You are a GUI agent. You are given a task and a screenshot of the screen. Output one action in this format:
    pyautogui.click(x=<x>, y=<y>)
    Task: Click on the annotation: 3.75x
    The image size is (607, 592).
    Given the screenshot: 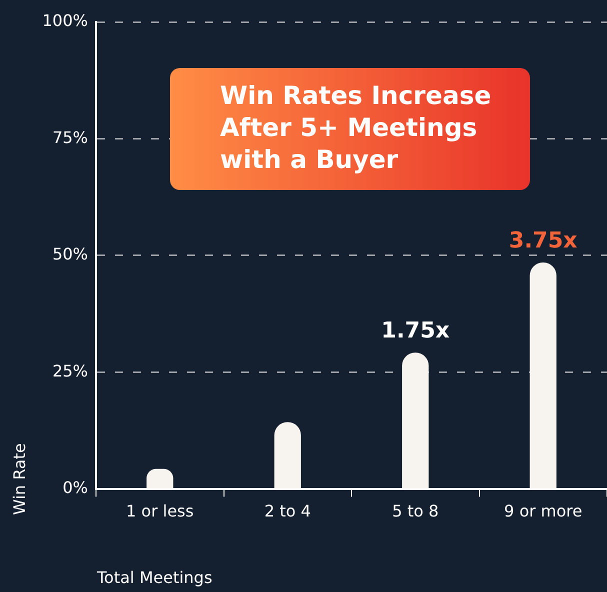 What is the action you would take?
    pyautogui.click(x=543, y=241)
    